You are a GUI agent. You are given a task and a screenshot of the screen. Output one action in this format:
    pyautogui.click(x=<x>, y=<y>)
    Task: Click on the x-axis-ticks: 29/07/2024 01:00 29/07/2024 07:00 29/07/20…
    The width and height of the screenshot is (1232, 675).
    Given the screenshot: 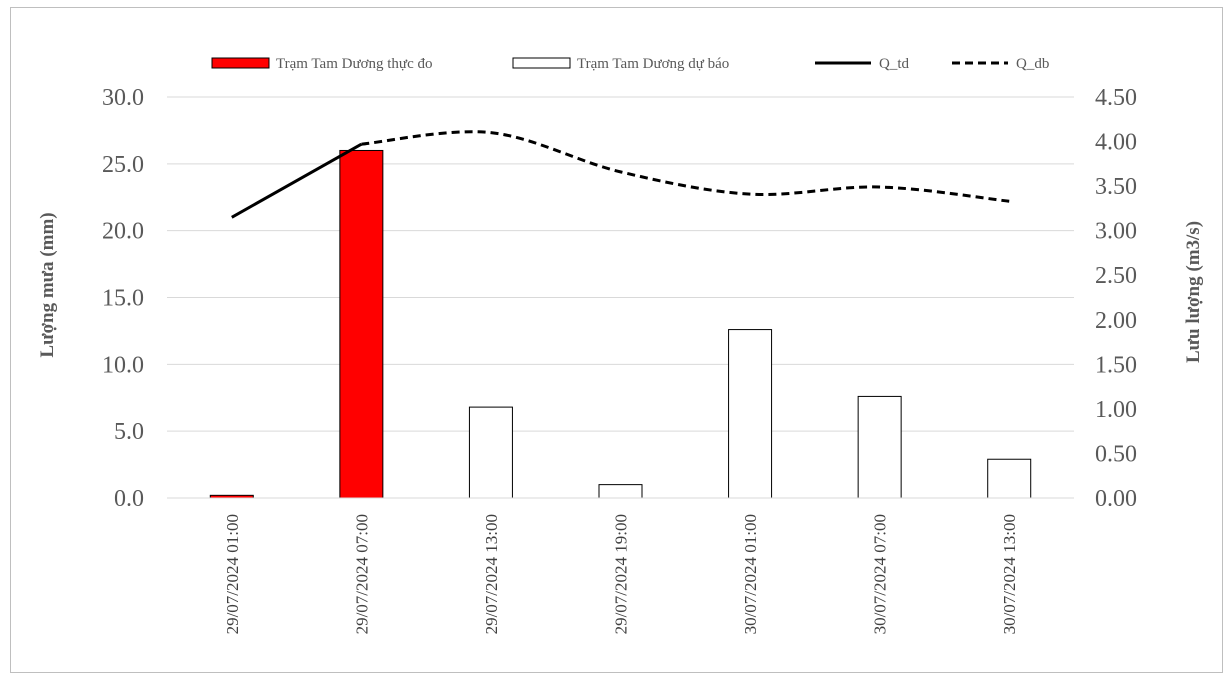 What is the action you would take?
    pyautogui.click(x=621, y=574)
    